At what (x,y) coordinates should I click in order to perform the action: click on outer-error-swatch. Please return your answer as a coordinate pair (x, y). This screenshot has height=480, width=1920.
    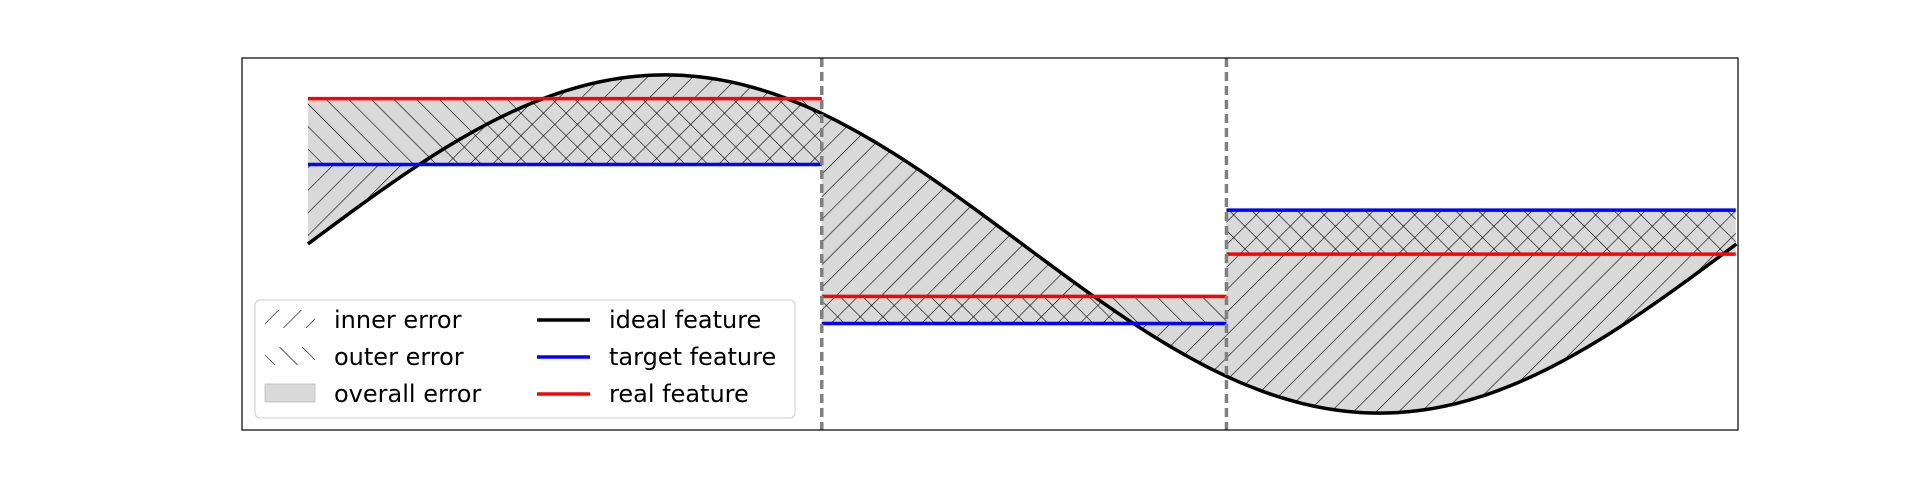
    Looking at the image, I should click on (290, 356).